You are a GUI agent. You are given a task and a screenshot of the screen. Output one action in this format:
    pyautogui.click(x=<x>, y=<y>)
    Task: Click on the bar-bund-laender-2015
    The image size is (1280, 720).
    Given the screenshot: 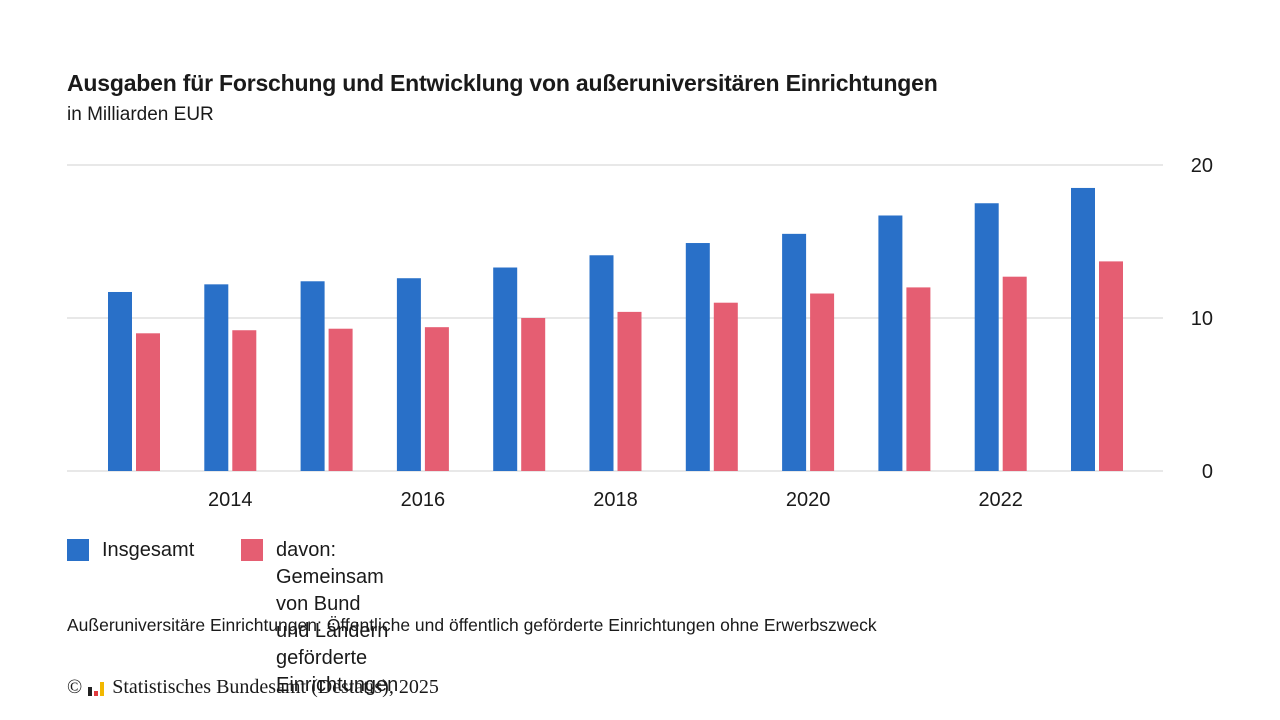 What is the action you would take?
    pyautogui.click(x=340, y=399)
    